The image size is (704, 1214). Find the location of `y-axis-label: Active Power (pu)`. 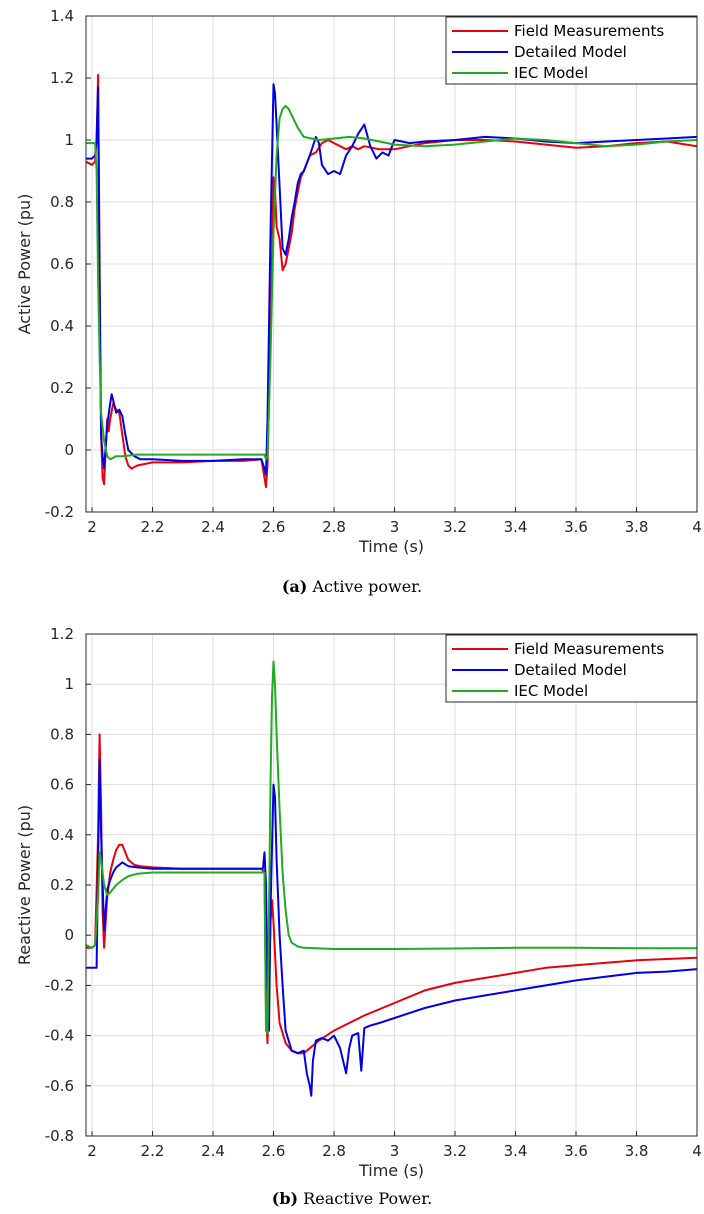

y-axis-label: Active Power (pu) is located at coordinates (24, 264).